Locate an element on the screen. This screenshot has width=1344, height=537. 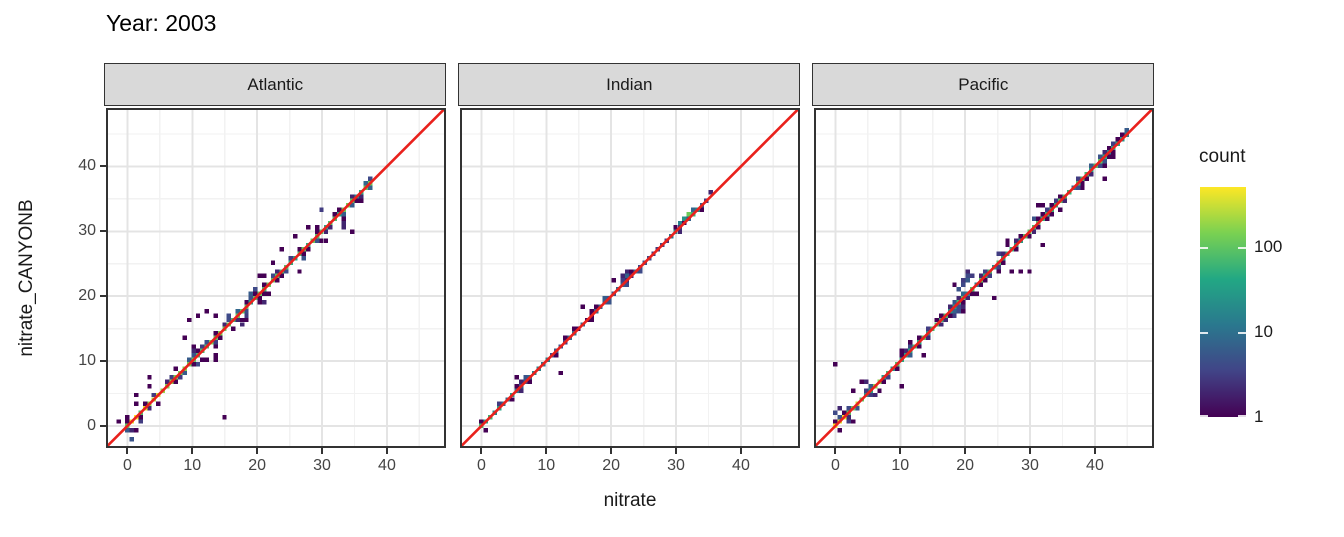
x-axis-title: nitrate is located at coordinates (630, 500).